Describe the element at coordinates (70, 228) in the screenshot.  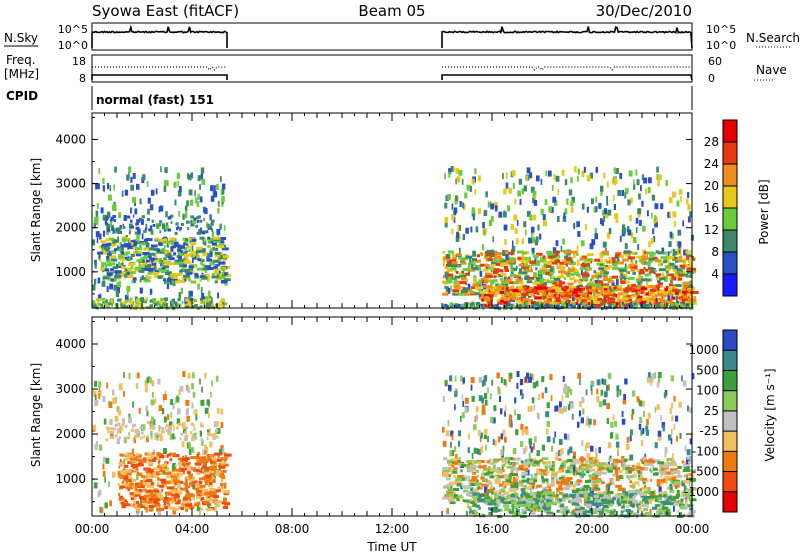
I see `y-tick-label: 2000` at that location.